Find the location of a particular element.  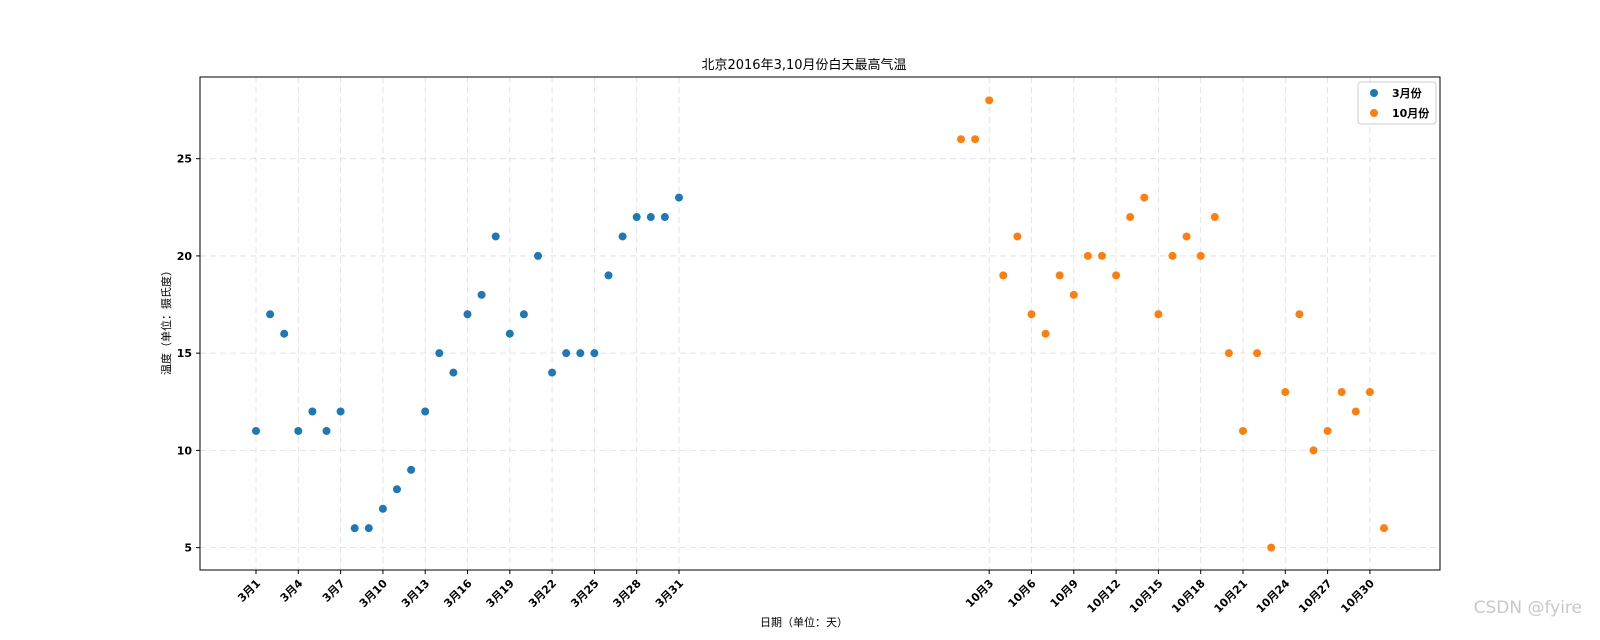

x-tick-label: 3月25 is located at coordinates (584, 593).